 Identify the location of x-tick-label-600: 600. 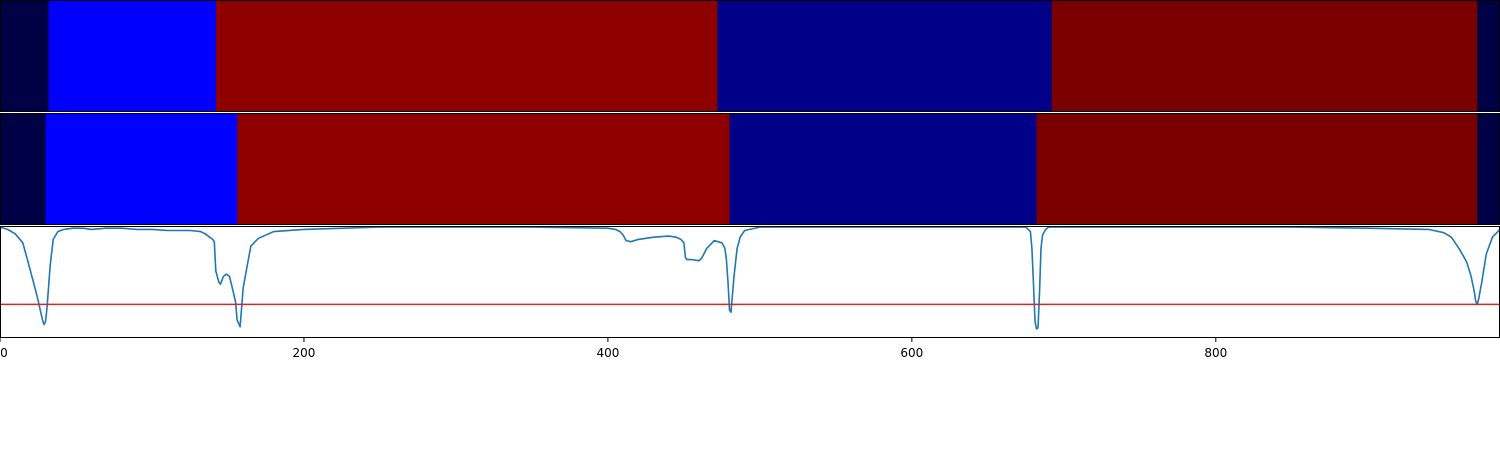
(911, 353).